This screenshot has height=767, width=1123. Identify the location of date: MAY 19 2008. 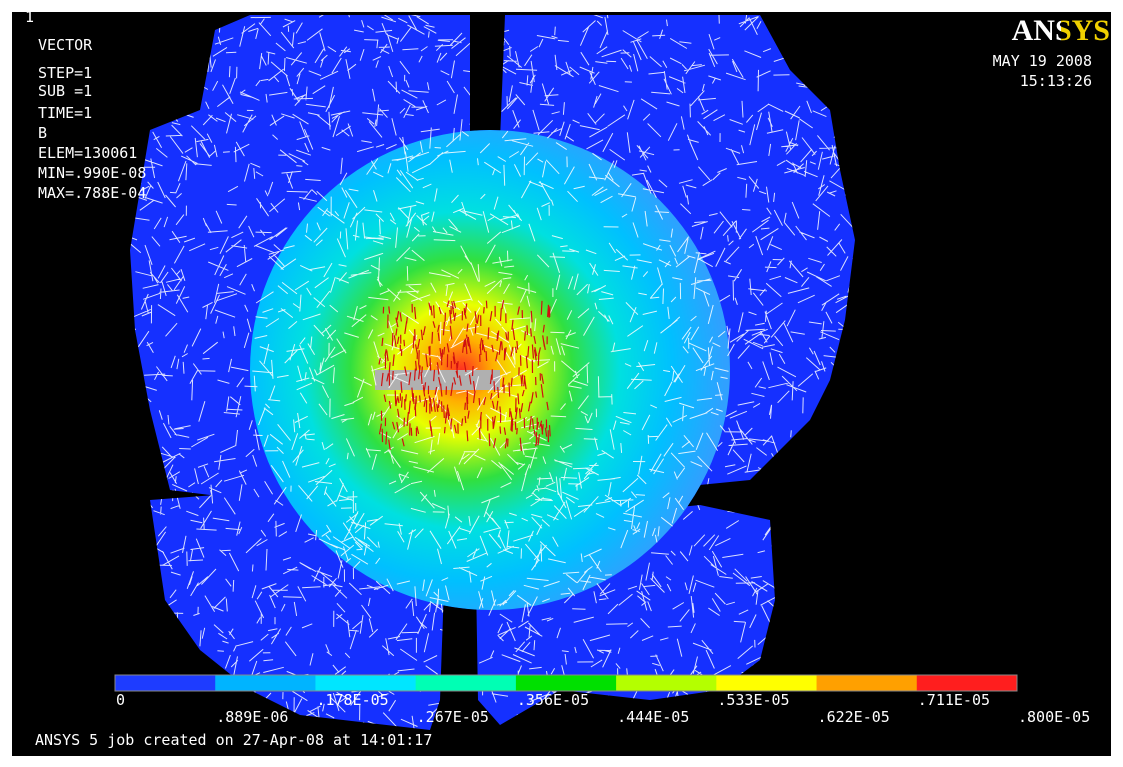
(1042, 61).